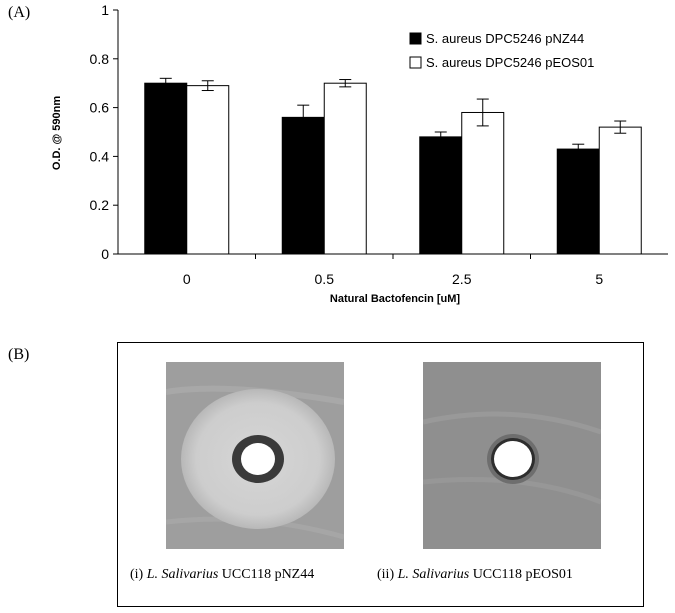 The image size is (675, 613). Describe the element at coordinates (345, 168) in the screenshot. I see `bar-s1-c1` at that location.